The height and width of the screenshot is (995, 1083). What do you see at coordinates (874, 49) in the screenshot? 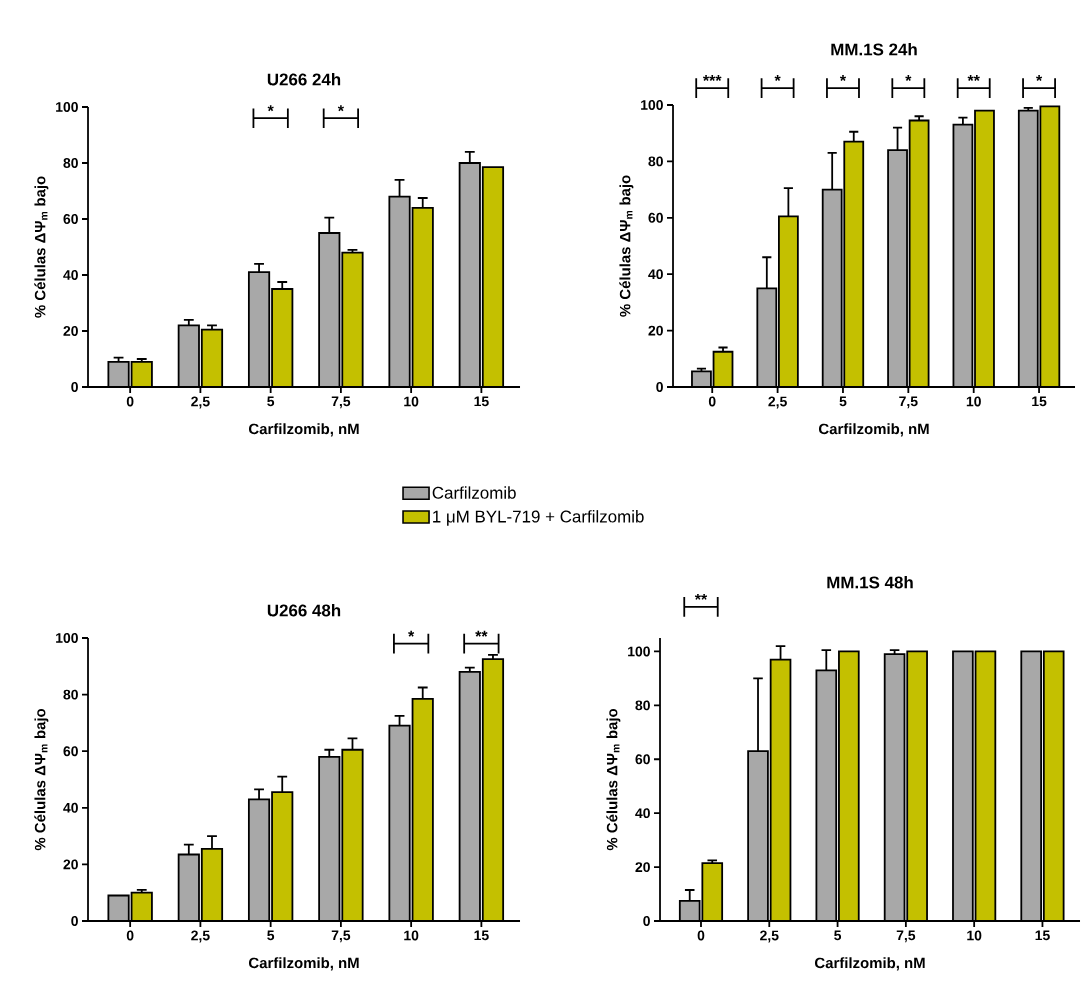
I see `chart-title: MM.1S 24h` at bounding box center [874, 49].